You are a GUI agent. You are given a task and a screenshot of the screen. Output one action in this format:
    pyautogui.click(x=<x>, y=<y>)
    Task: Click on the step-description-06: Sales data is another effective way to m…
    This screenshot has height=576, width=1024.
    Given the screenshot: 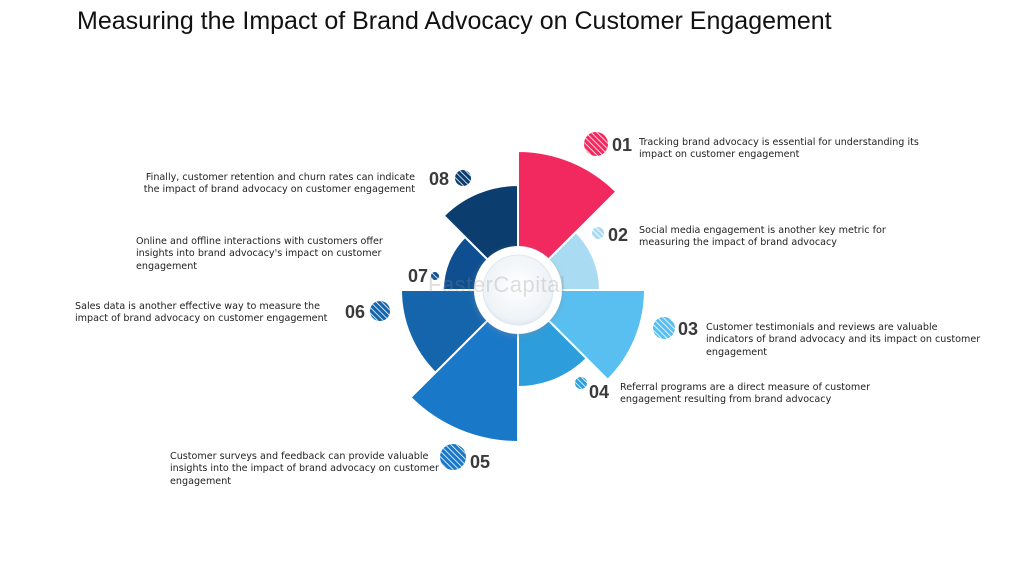 What is the action you would take?
    pyautogui.click(x=201, y=313)
    